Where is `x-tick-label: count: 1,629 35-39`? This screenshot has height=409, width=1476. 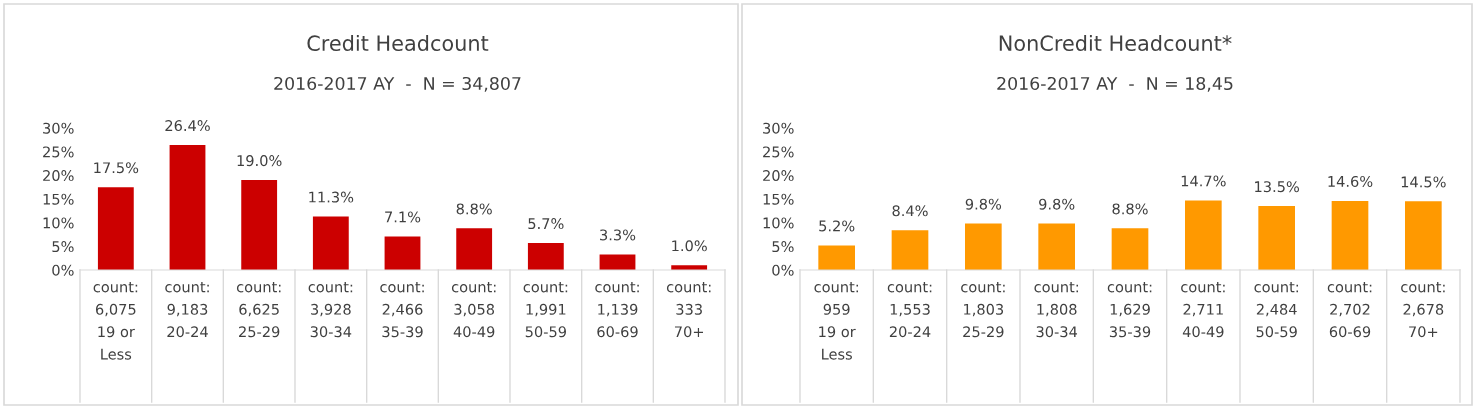 x-tick-label: count: 1,629 35-39 is located at coordinates (1129, 309).